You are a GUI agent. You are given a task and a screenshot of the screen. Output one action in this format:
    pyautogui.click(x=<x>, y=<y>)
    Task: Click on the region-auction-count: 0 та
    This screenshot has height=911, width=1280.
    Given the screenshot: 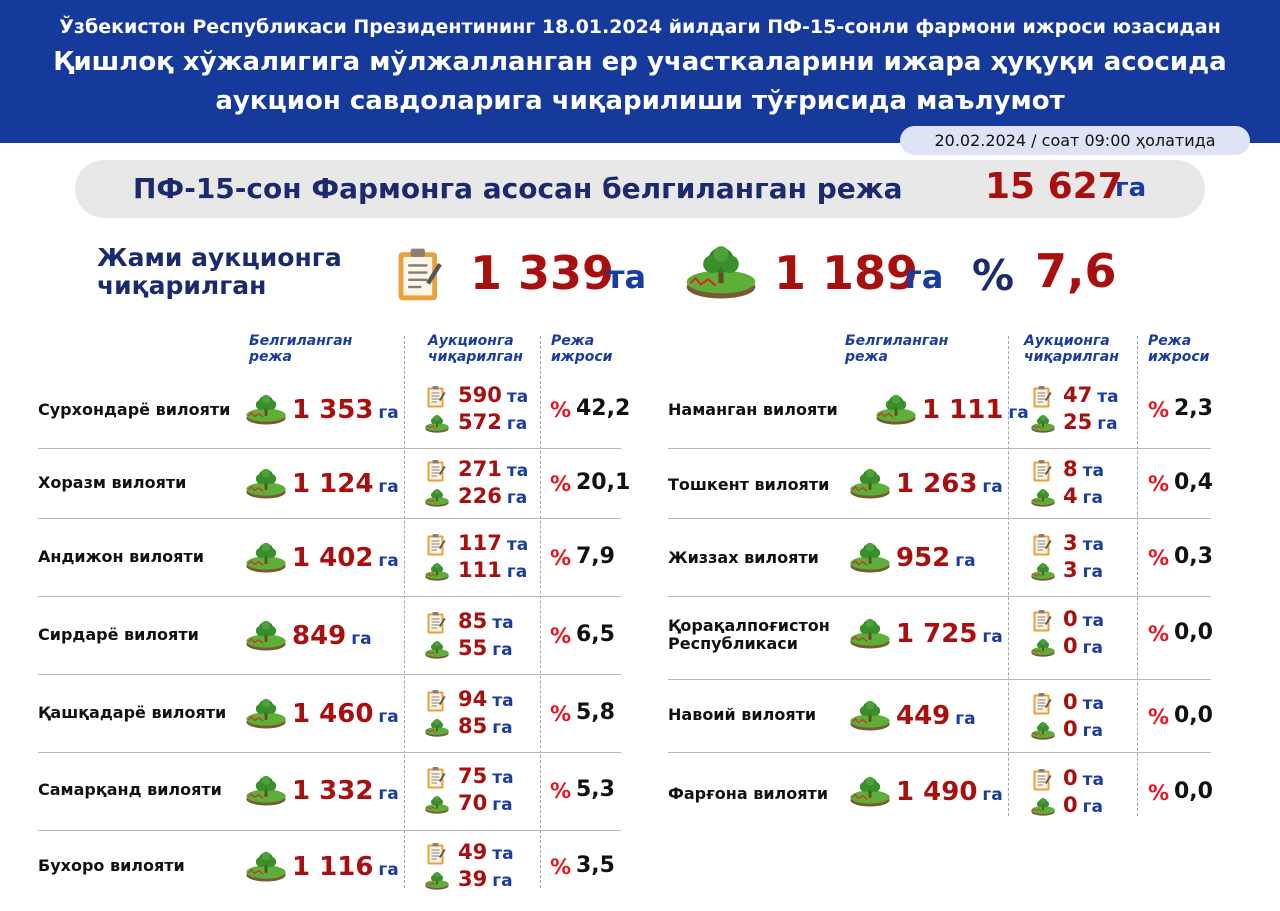 What is the action you would take?
    pyautogui.click(x=1083, y=702)
    